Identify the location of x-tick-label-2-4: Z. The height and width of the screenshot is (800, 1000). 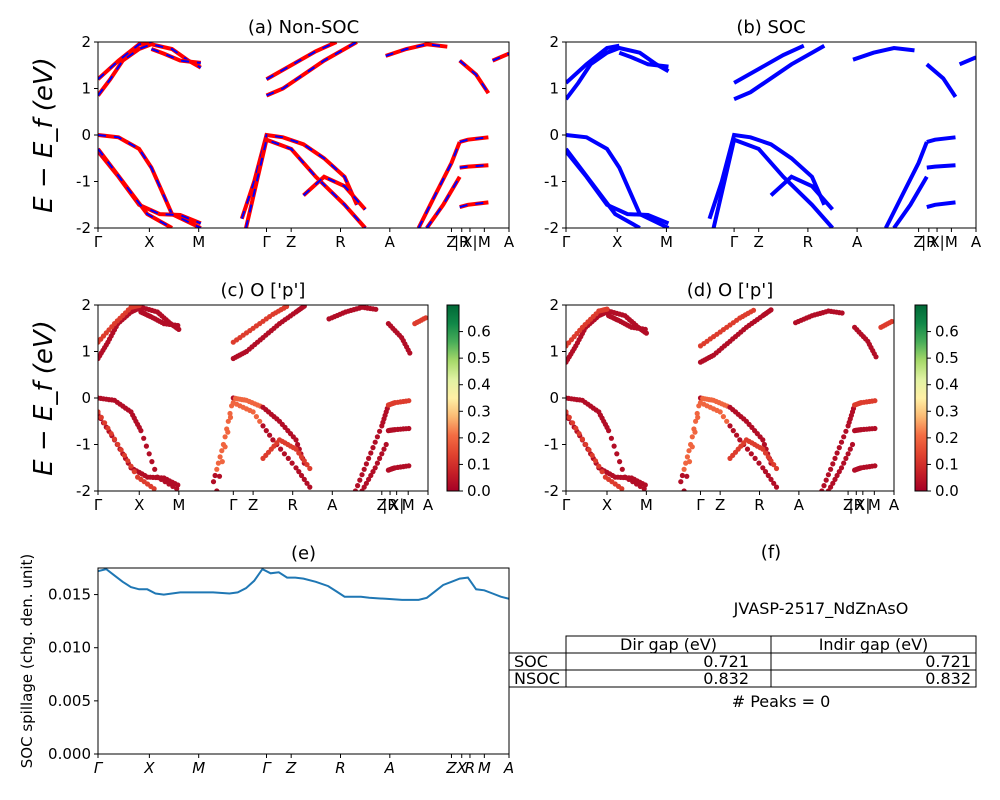
(253, 505).